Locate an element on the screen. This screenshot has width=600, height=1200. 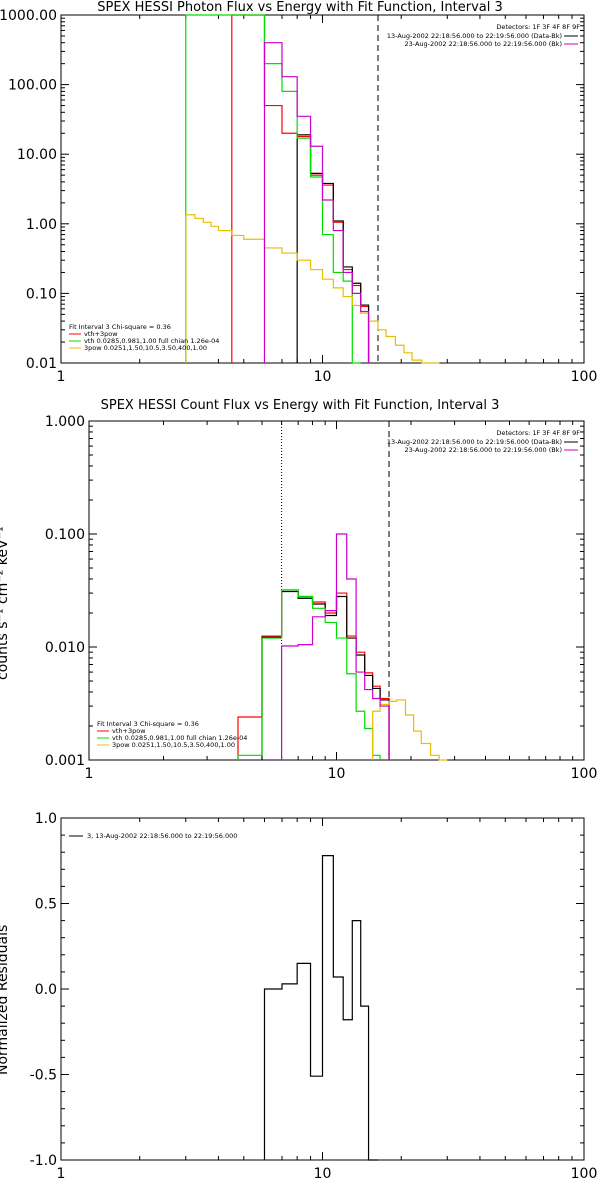
y-tick-label: 1.0 is located at coordinates (46, 819).